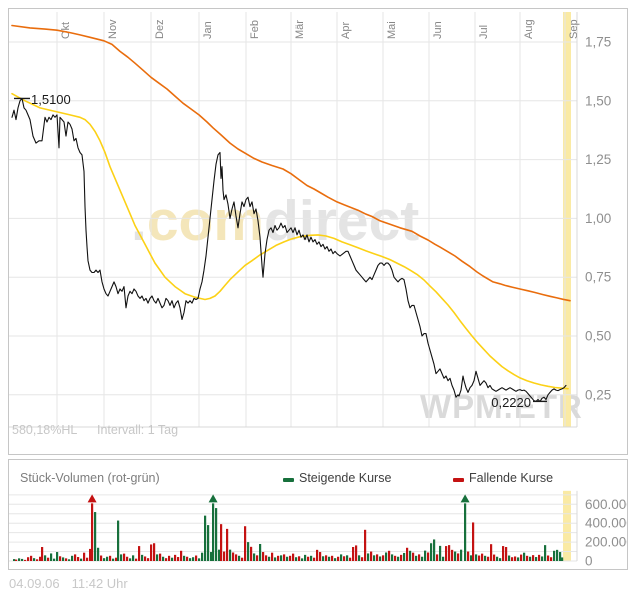 The height and width of the screenshot is (597, 634). Describe the element at coordinates (529, 29) in the screenshot. I see `svg-text: Aug` at that location.